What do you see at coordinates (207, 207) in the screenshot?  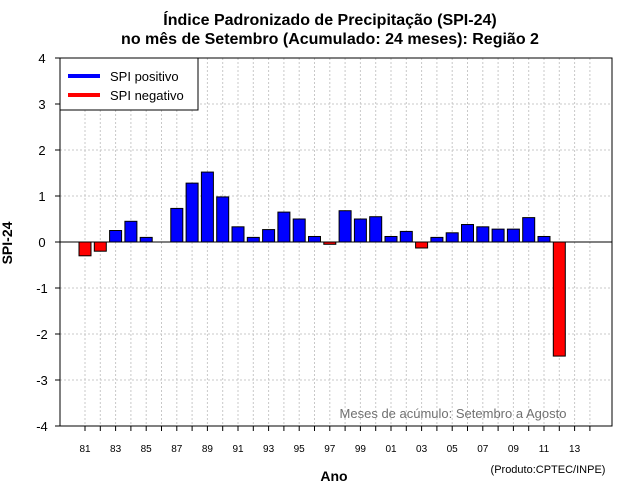 I see `bar-1989` at bounding box center [207, 207].